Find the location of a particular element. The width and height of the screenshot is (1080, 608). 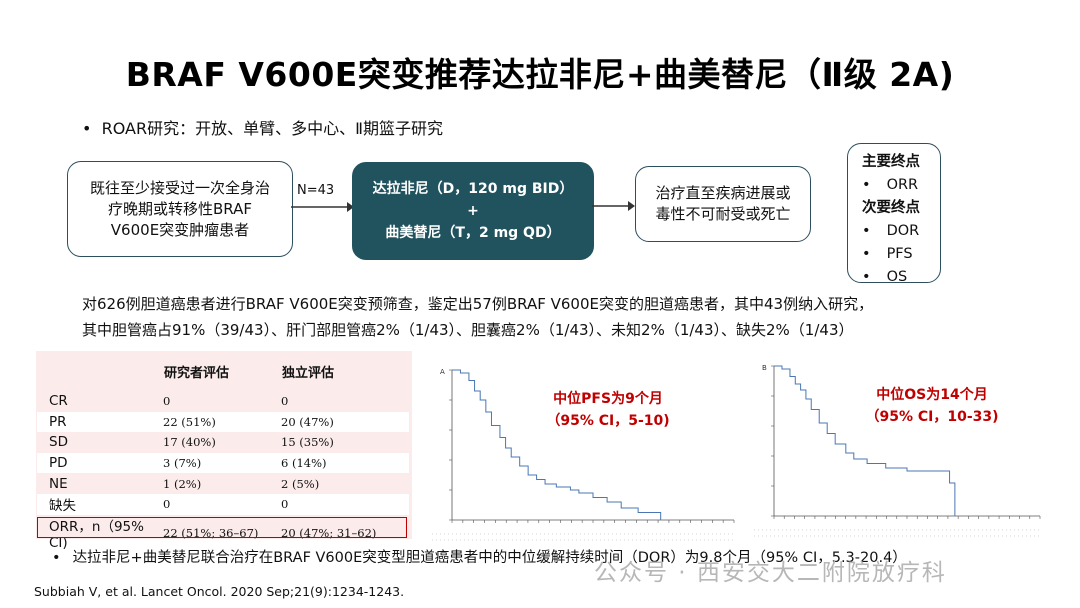

panel-letter: B is located at coordinates (764, 368).